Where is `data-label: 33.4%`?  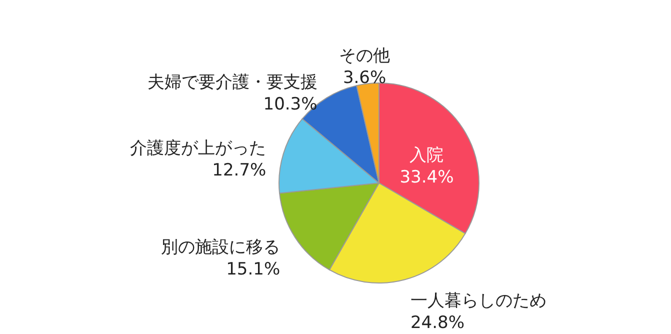
data-label: 33.4% is located at coordinates (427, 178).